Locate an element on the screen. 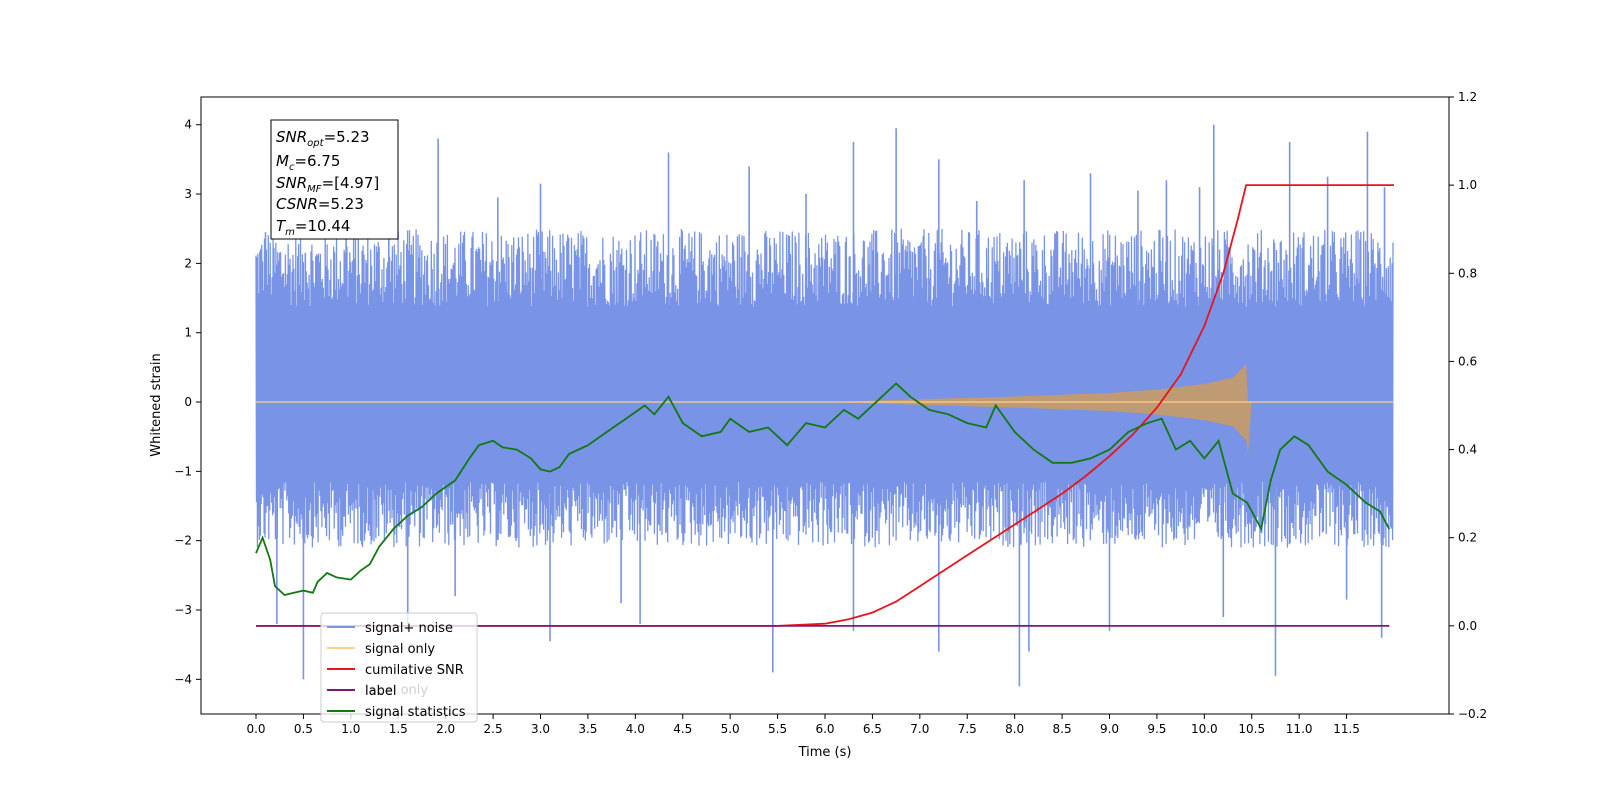  legend-label: cumilative SNR is located at coordinates (414, 670).